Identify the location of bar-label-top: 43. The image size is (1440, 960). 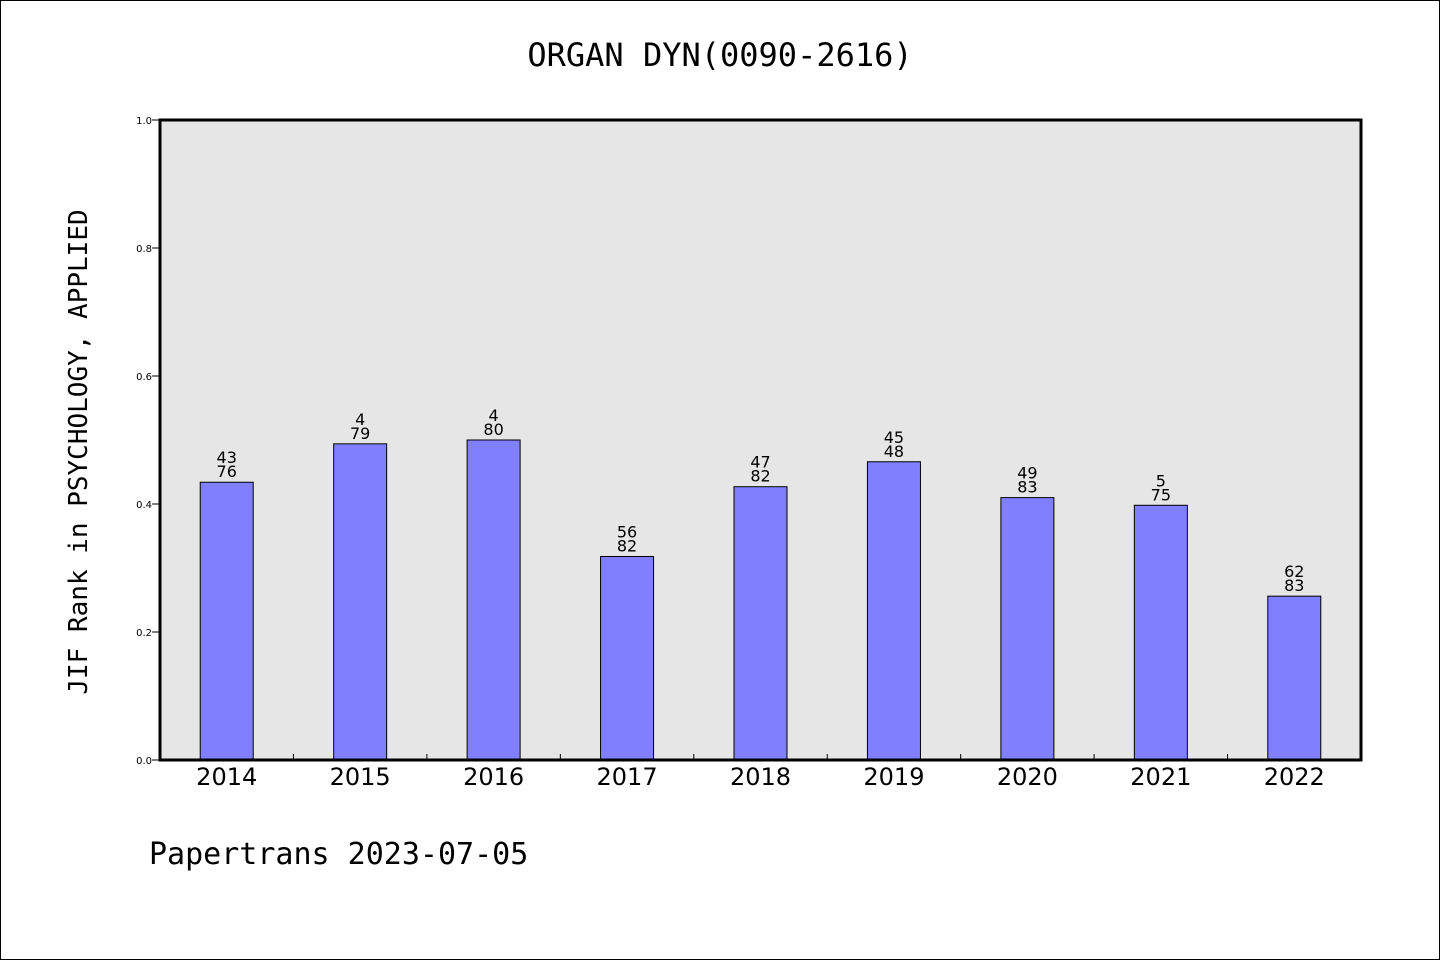
(227, 457).